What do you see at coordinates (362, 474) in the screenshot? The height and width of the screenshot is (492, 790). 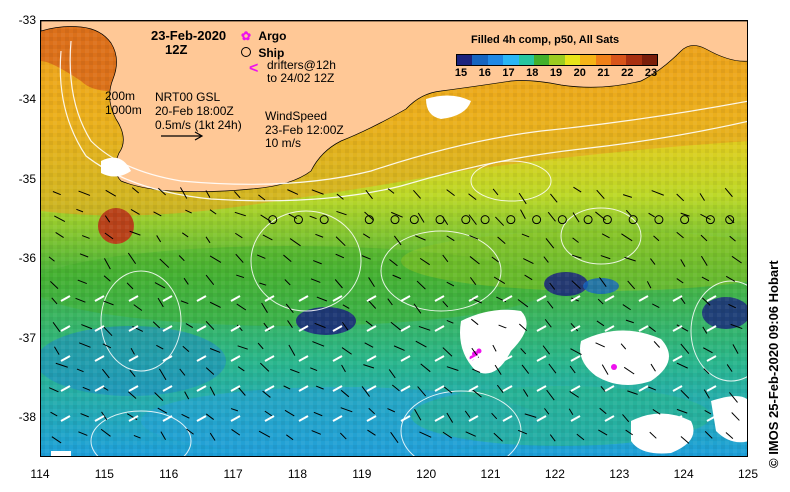 I see `x-tick-label: 119` at bounding box center [362, 474].